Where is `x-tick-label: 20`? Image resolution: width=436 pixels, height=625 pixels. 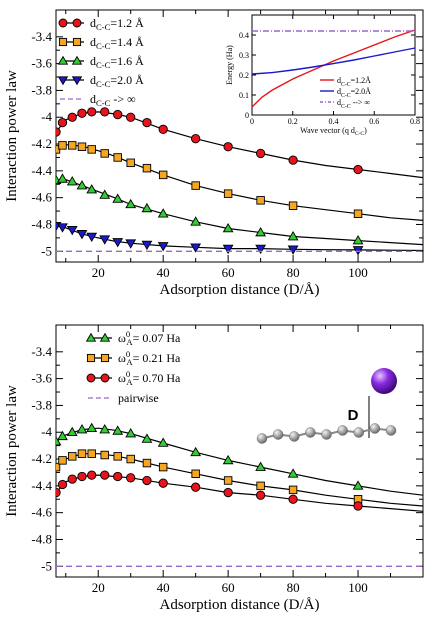
x-tick-label: 20 is located at coordinates (98, 587).